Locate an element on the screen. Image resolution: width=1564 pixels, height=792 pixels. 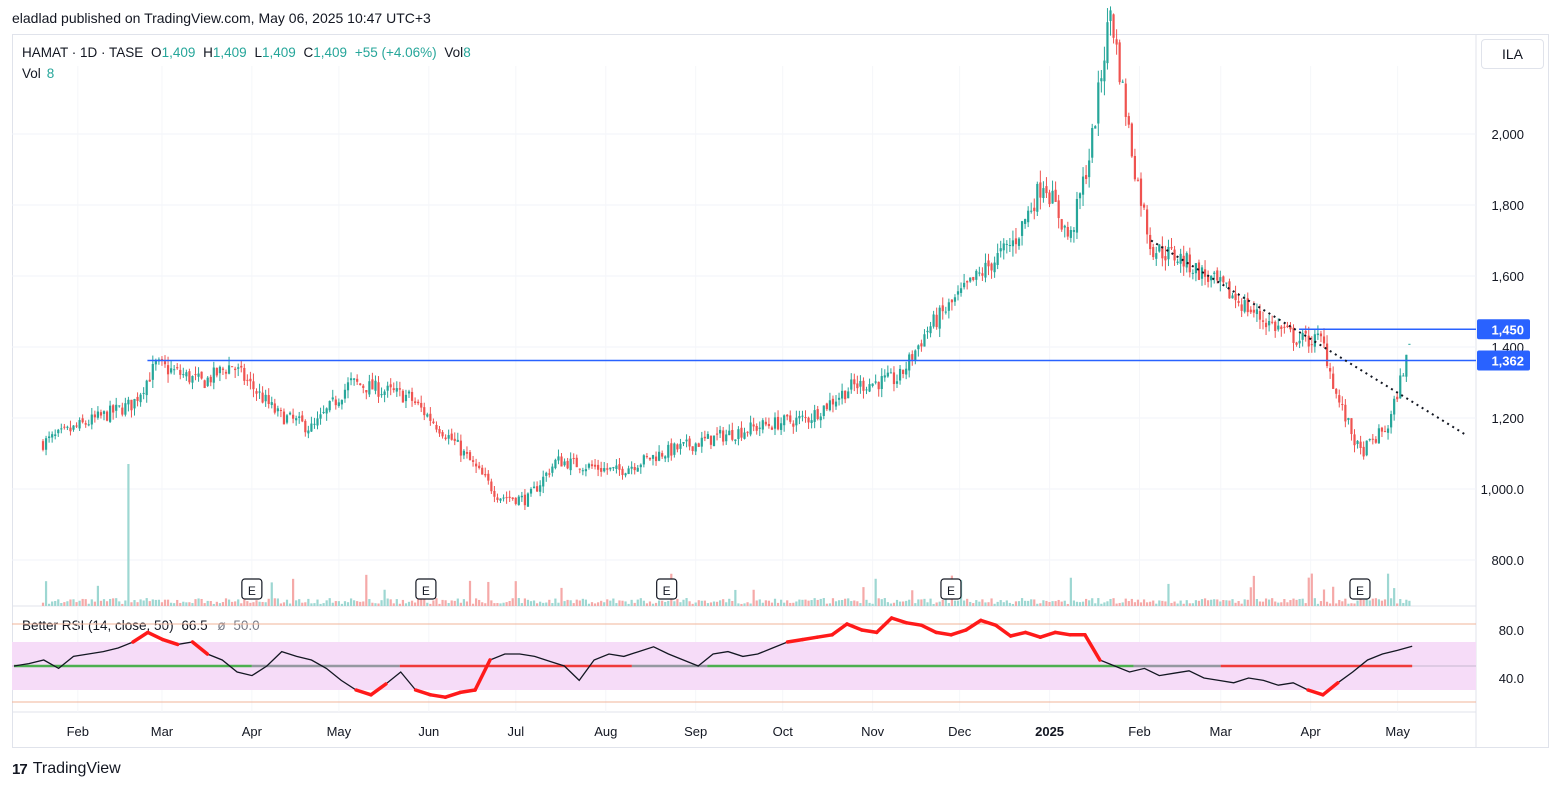
vol-value: 8 is located at coordinates (467, 52).